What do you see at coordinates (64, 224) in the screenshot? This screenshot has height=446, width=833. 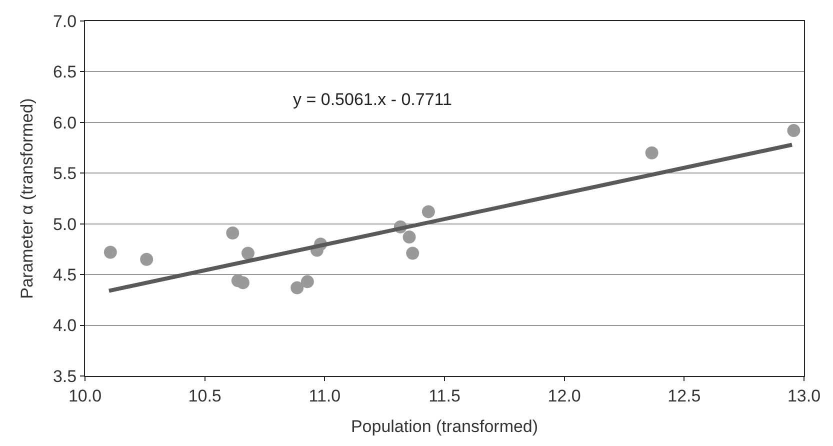 I see `y-tick-label: 5.0` at bounding box center [64, 224].